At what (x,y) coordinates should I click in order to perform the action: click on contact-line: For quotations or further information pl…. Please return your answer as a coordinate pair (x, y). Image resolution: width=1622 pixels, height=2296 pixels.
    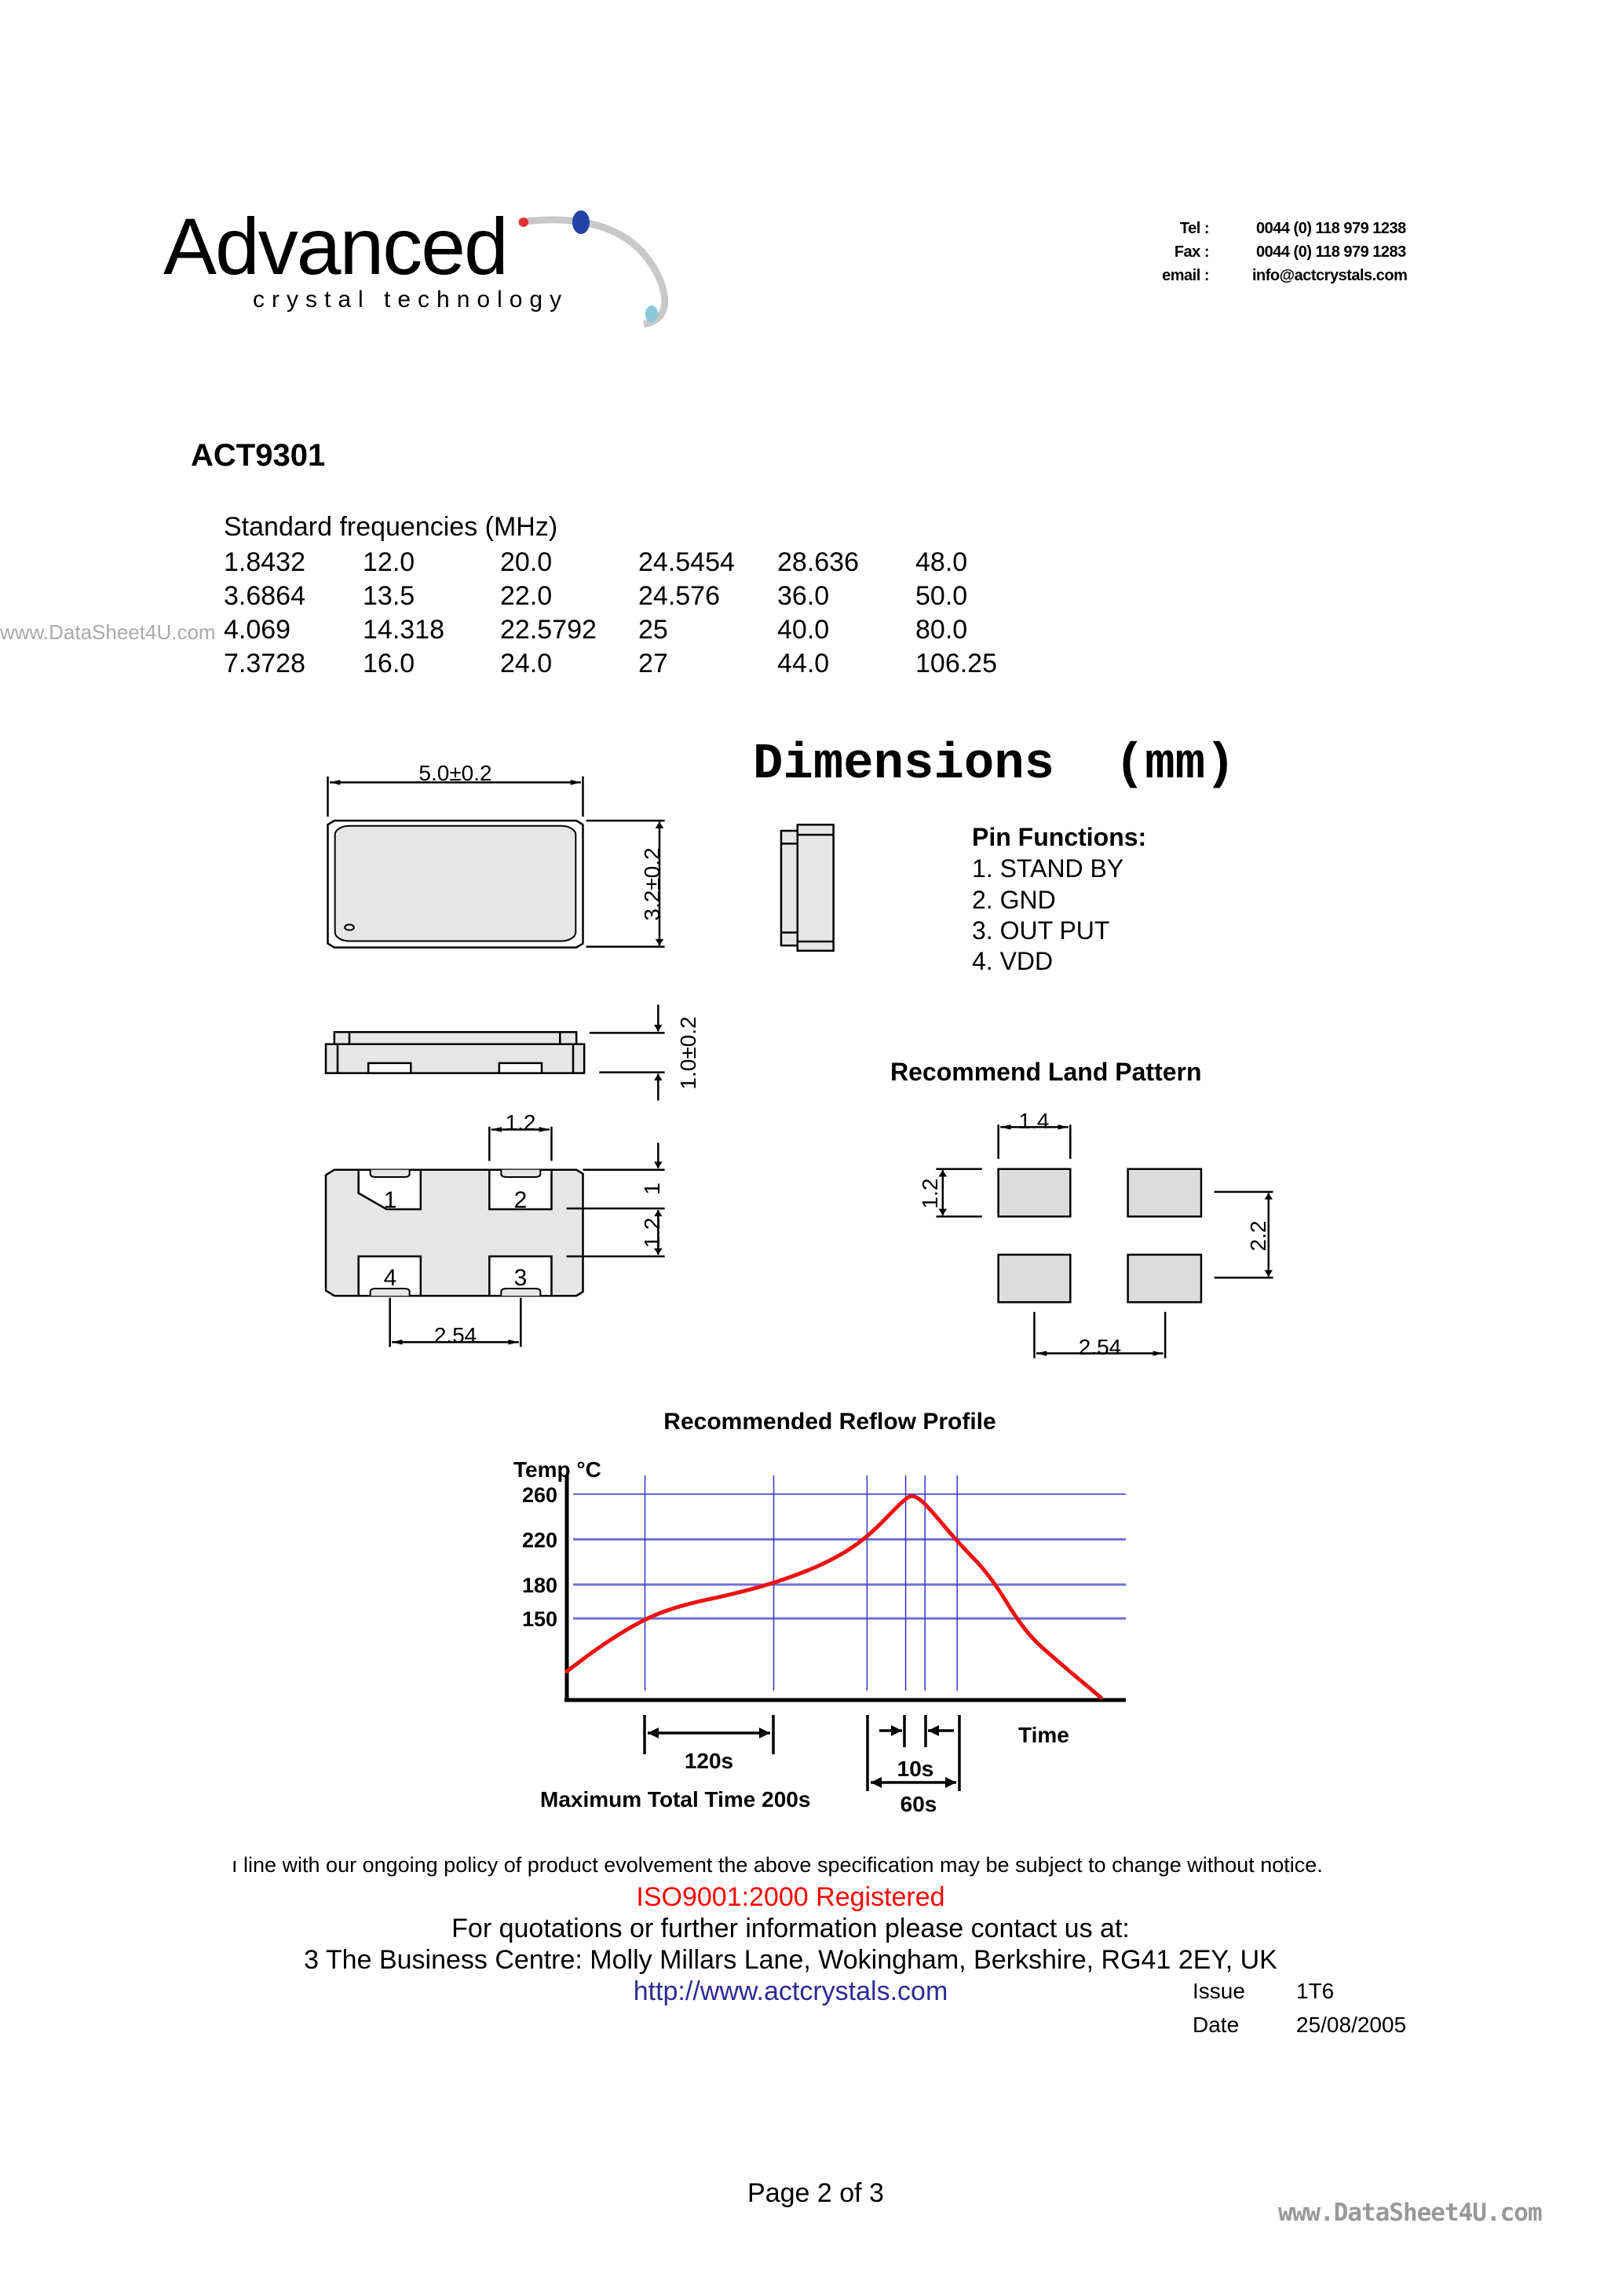
    Looking at the image, I should click on (790, 1929).